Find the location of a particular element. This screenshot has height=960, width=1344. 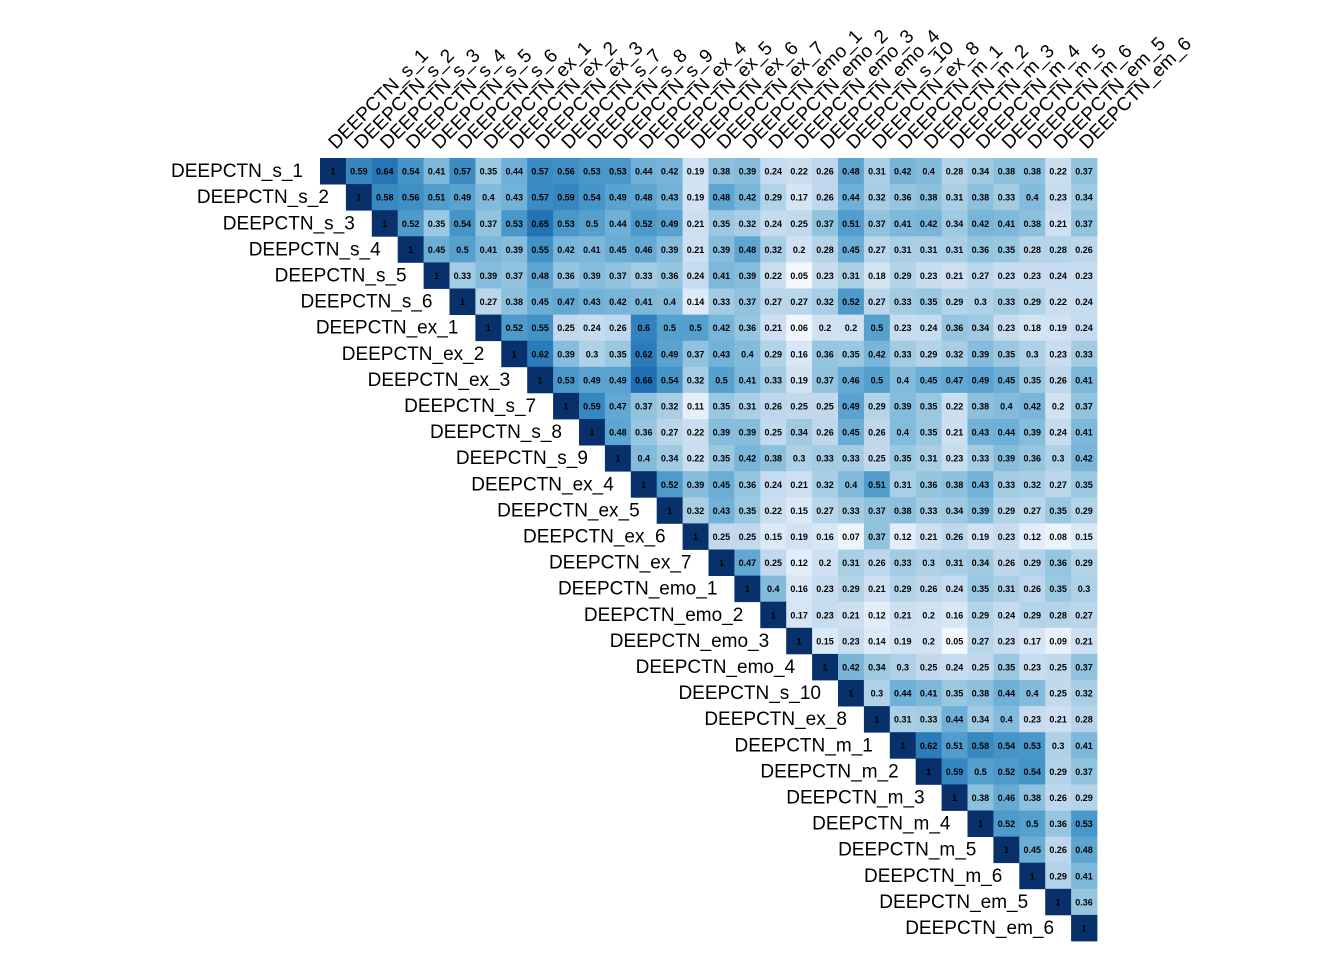

cell-value-label: 0.3 is located at coordinates (928, 563).